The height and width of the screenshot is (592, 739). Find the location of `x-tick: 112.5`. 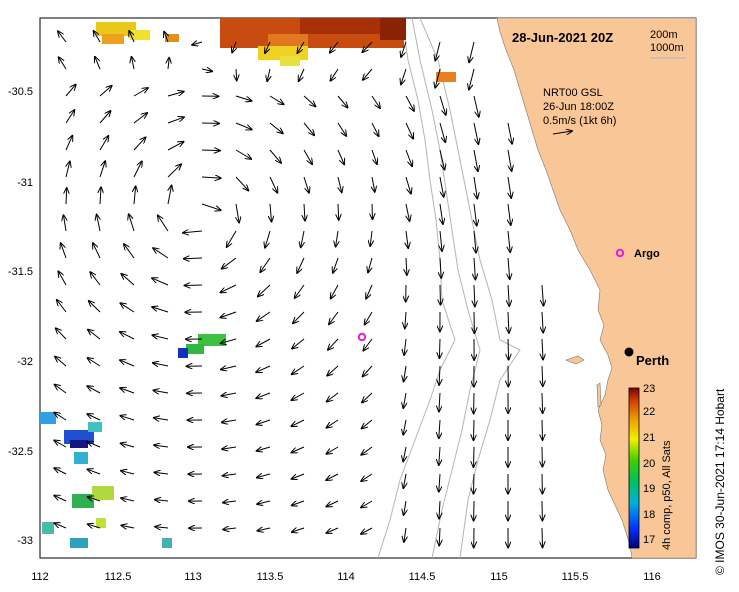

x-tick: 112.5 is located at coordinates (118, 577).